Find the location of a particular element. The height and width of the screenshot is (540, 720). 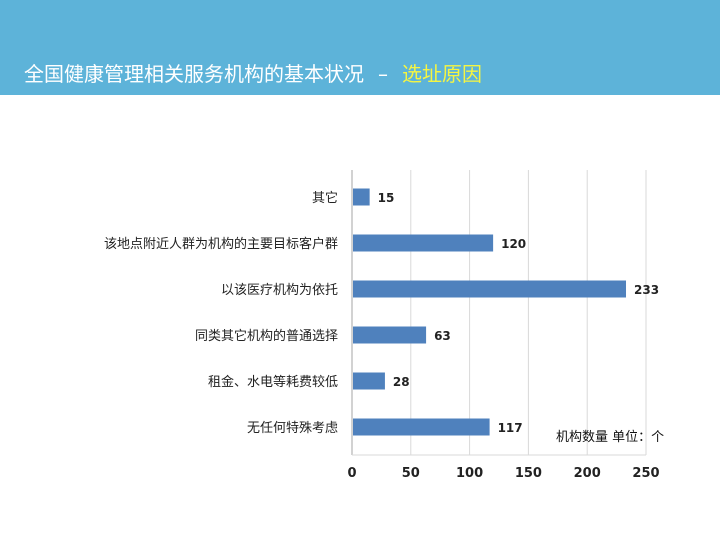

x-tick-label: 100 is located at coordinates (469, 473).